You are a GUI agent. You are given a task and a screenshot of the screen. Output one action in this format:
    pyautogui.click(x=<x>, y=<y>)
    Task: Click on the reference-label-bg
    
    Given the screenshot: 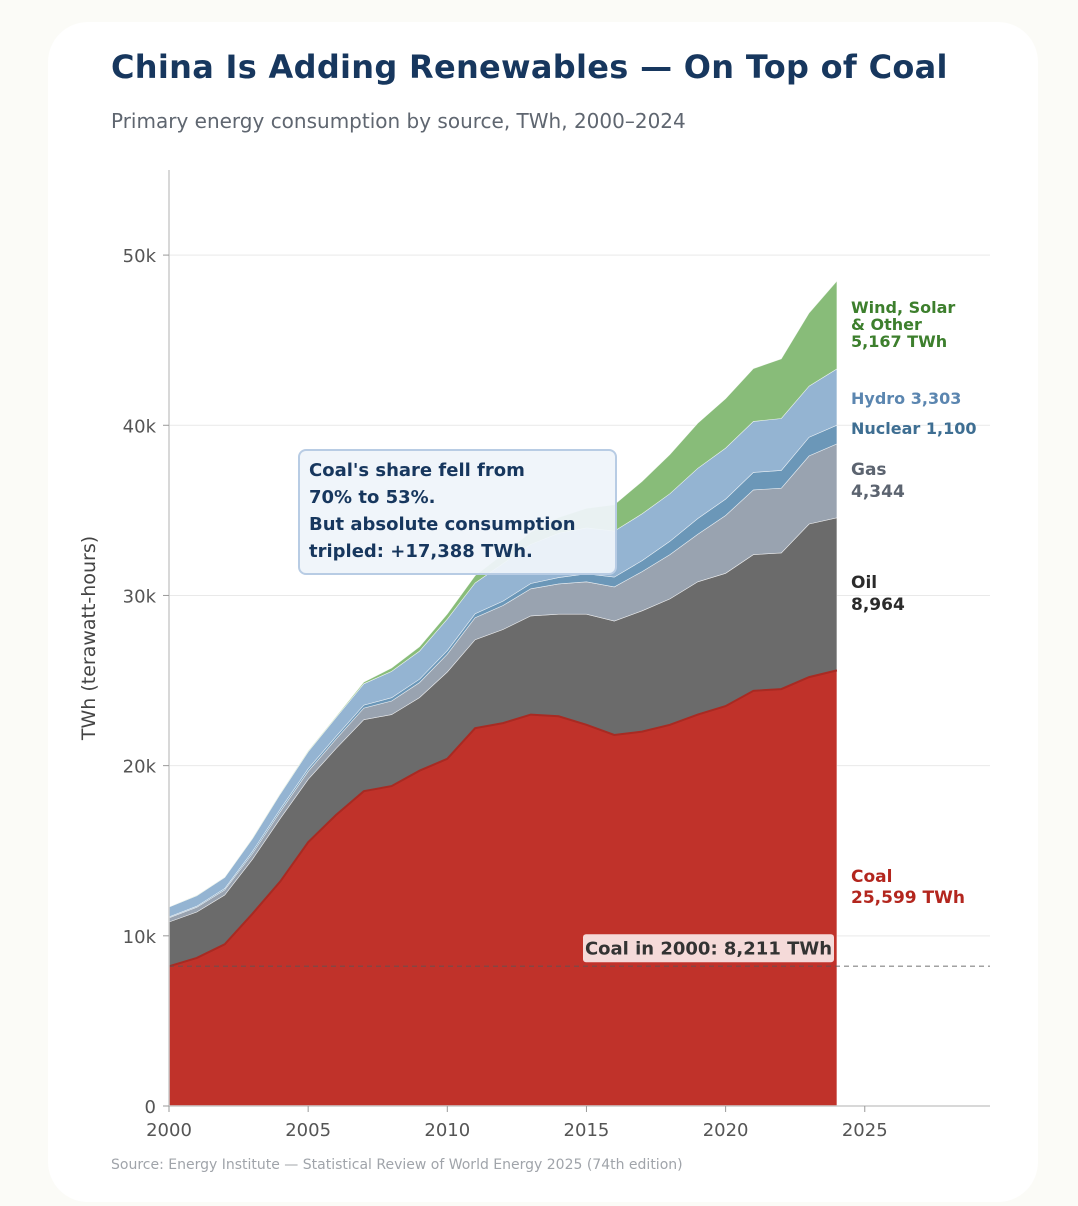 What is the action you would take?
    pyautogui.click(x=708, y=948)
    